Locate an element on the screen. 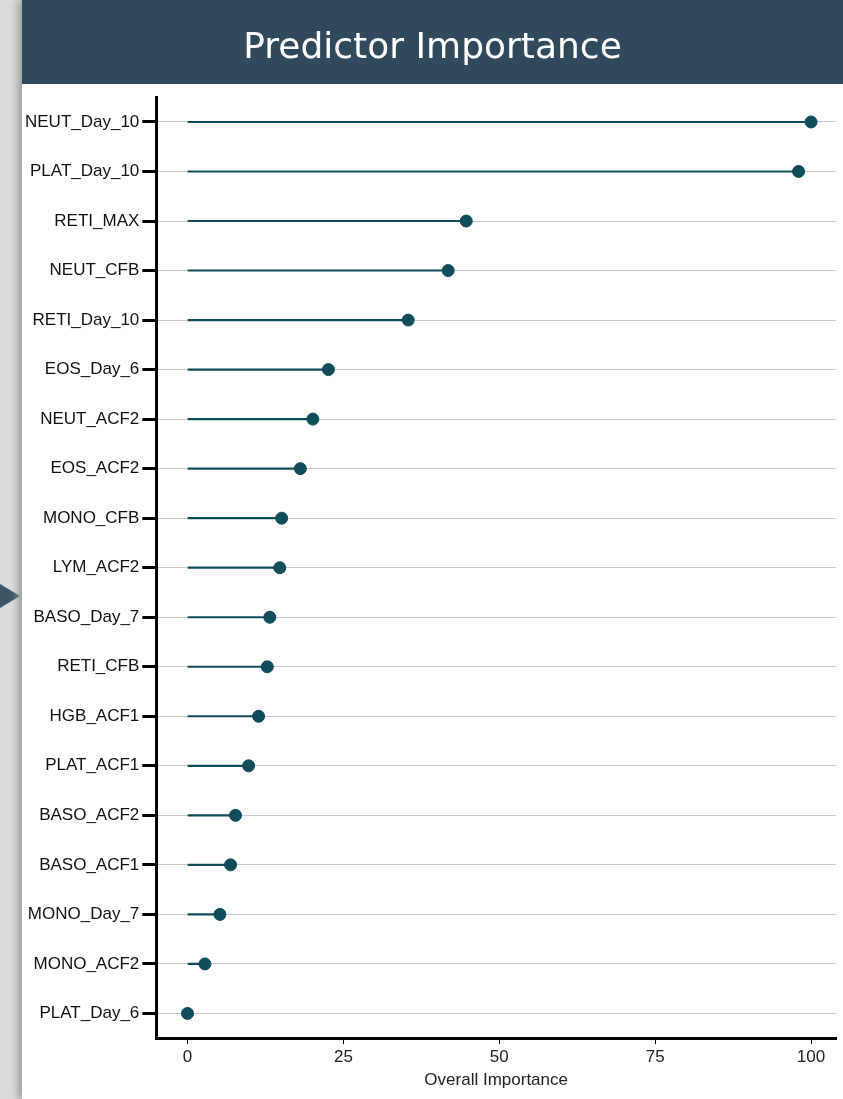 Image resolution: width=843 pixels, height=1099 pixels. y-tick-label: BASO_Day_7 is located at coordinates (86, 616).